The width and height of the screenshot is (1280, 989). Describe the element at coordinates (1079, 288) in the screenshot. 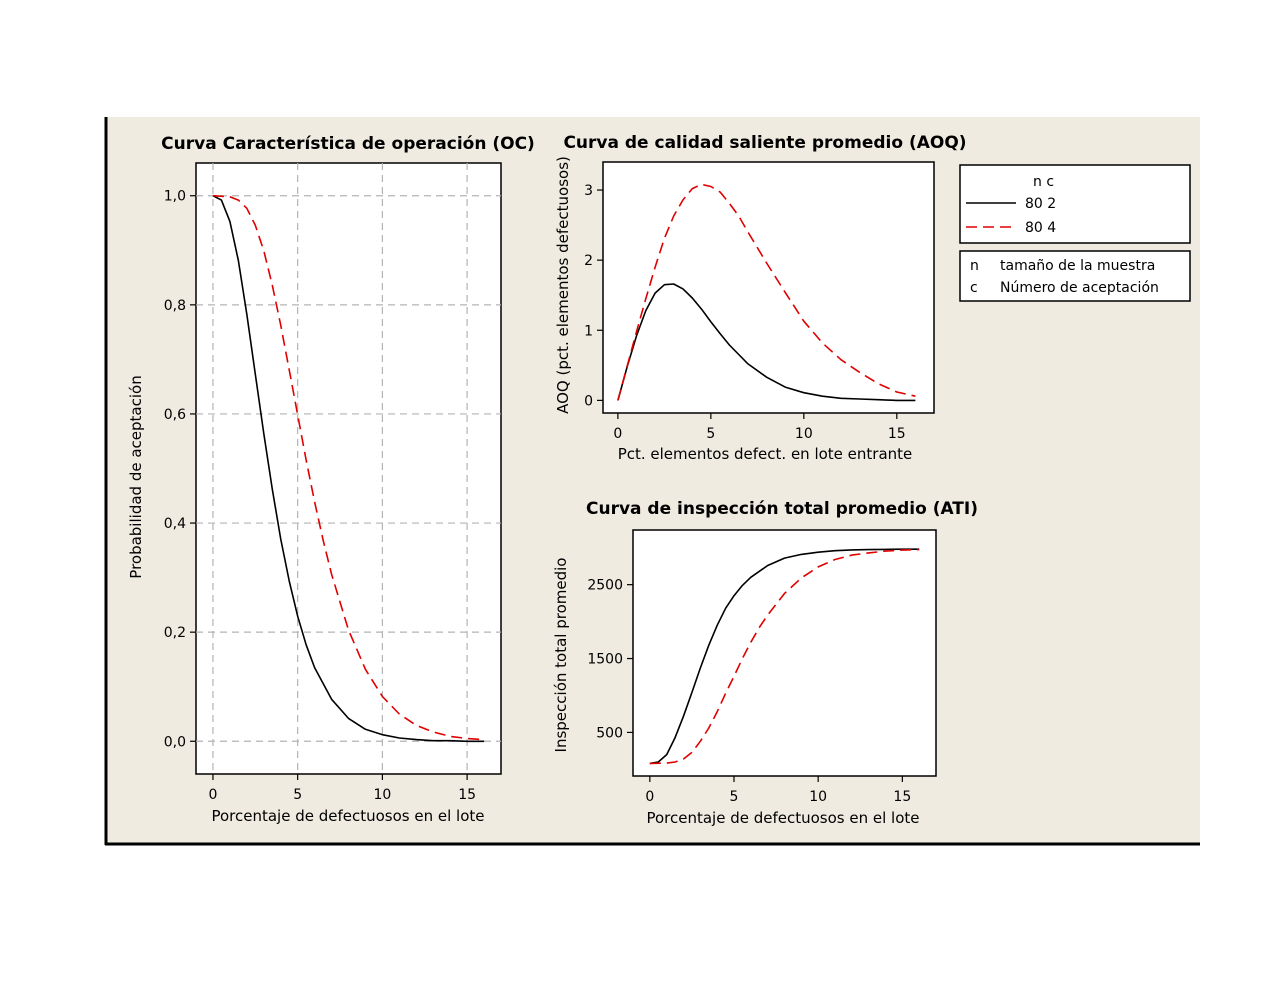

I see `legend-key-text-c: Número de aceptación` at that location.